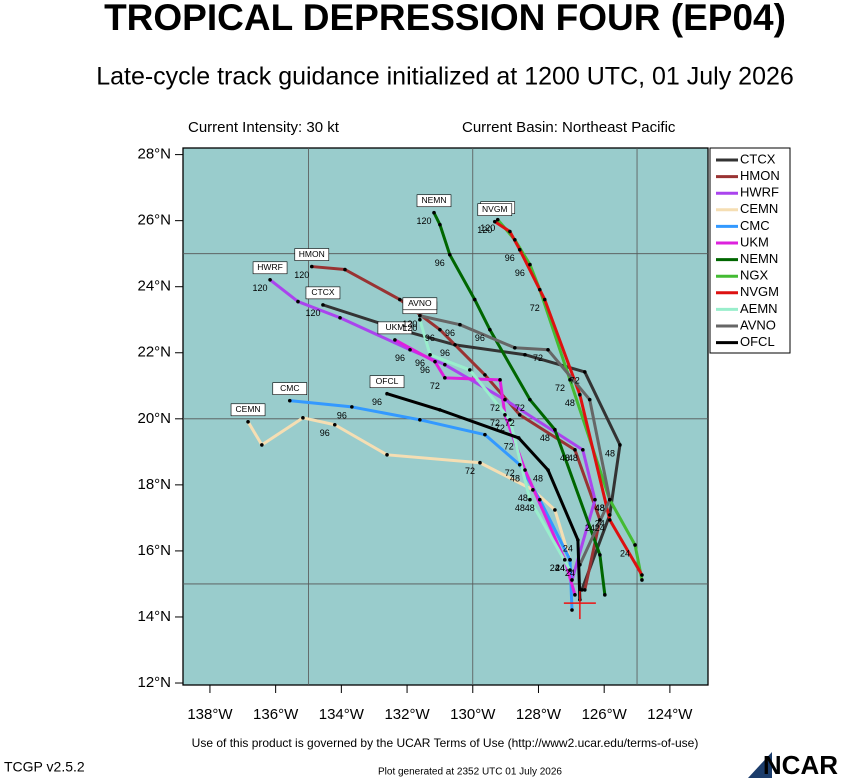 Image resolution: width=841 pixels, height=780 pixels. What do you see at coordinates (154, 154) in the screenshot?
I see `y-tick-label: 28°N` at bounding box center [154, 154].